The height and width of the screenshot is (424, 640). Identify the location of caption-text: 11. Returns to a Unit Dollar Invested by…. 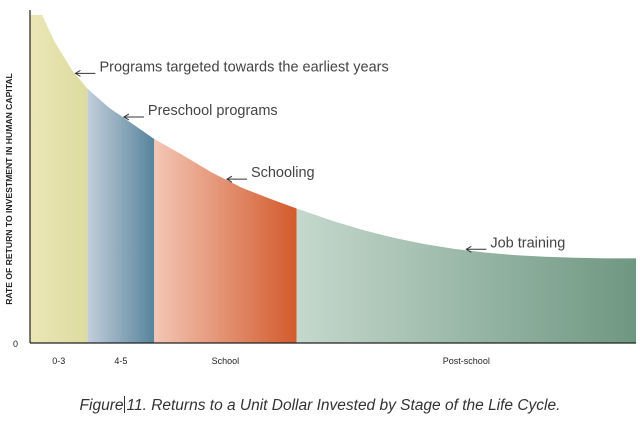
(343, 405).